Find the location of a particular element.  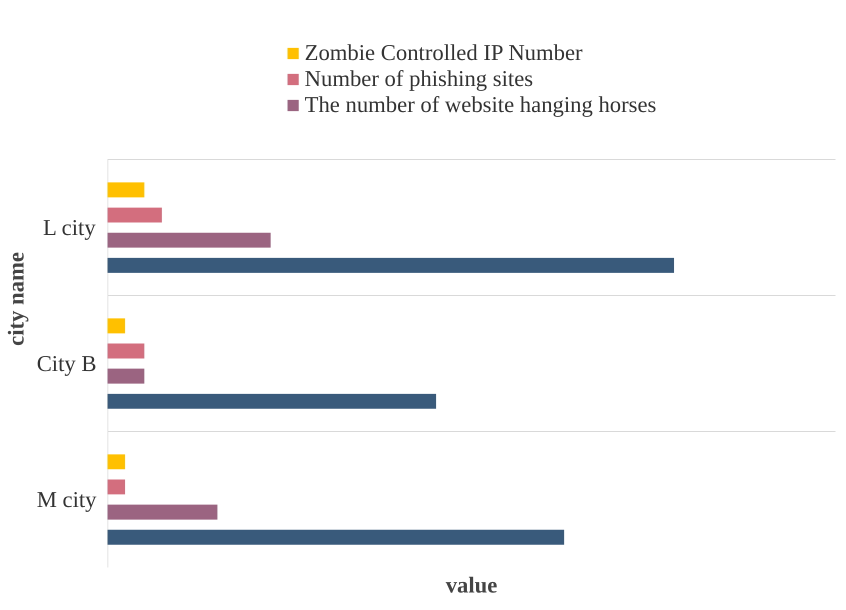

y-tick-label: M city is located at coordinates (67, 499).